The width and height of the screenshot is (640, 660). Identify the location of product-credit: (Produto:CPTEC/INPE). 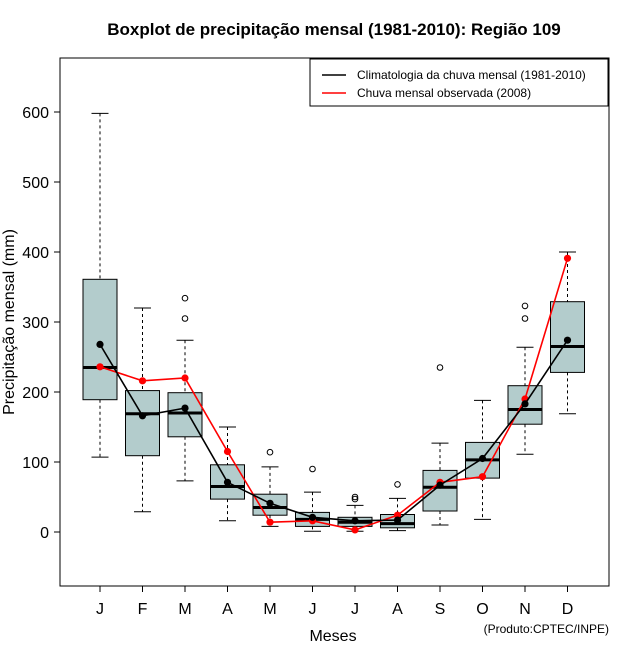
(546, 629).